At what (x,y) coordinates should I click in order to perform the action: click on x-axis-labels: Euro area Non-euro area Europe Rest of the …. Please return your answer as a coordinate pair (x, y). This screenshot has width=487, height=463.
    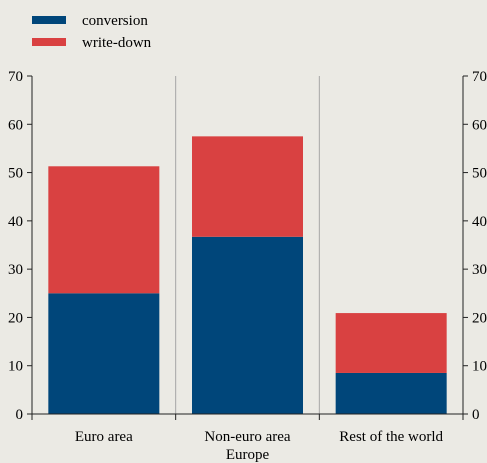
    Looking at the image, I should click on (259, 446).